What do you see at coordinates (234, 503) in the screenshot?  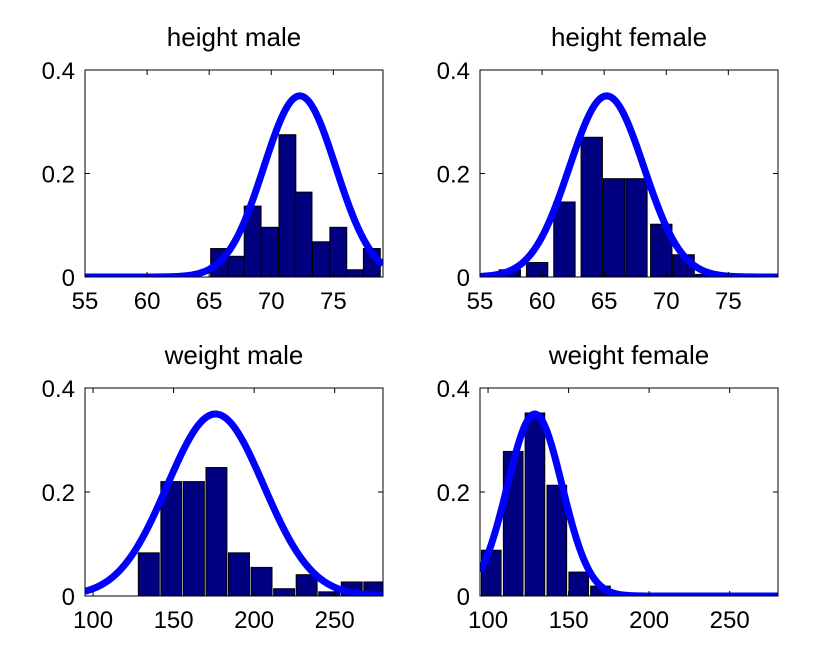 I see `gaussian-fit-curve` at bounding box center [234, 503].